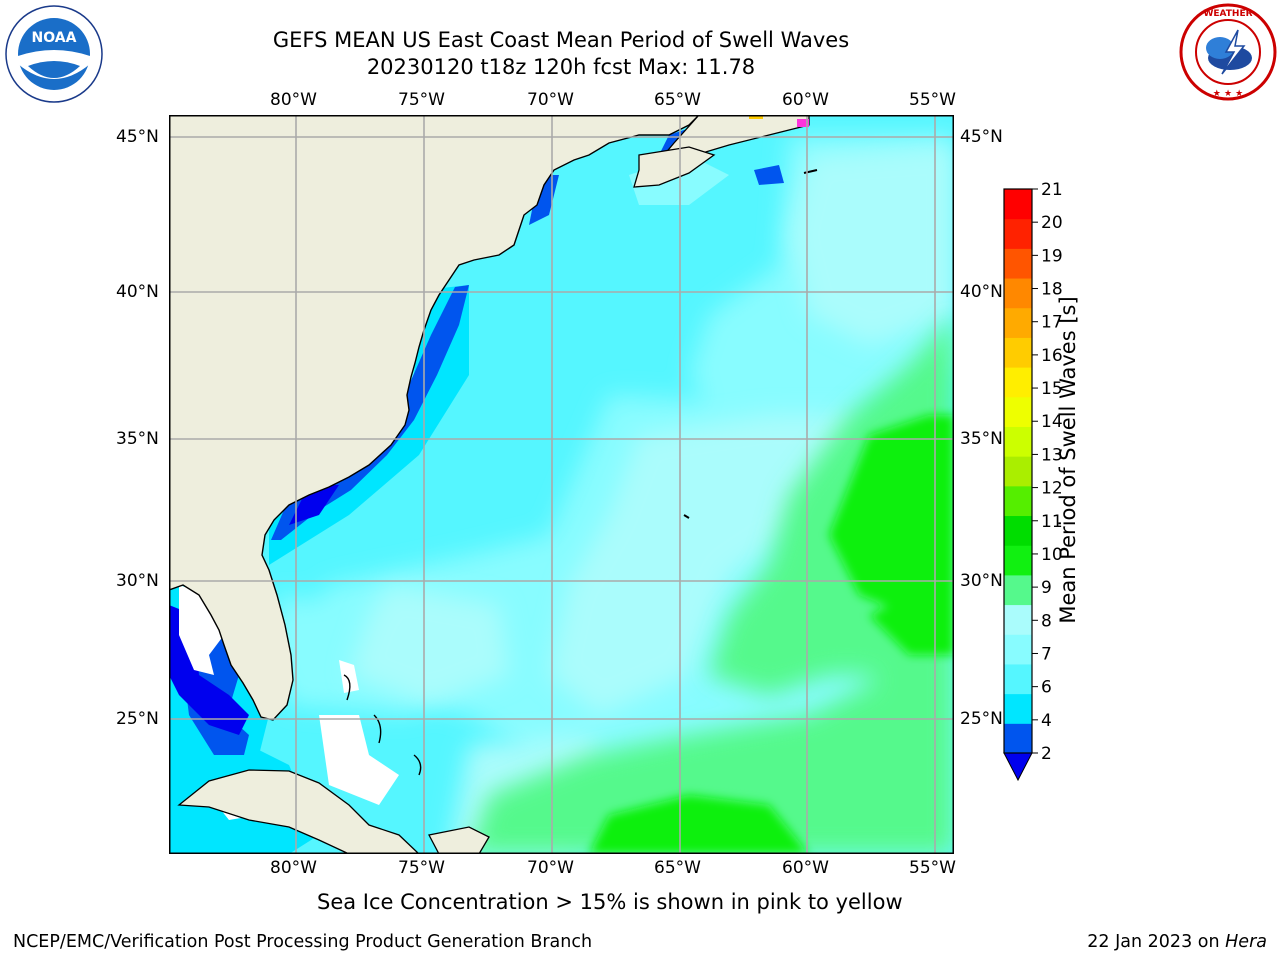 Image resolution: width=1280 pixels, height=960 pixels. Describe the element at coordinates (359, 760) in the screenshot. I see `masked-area-bahamas` at that location.